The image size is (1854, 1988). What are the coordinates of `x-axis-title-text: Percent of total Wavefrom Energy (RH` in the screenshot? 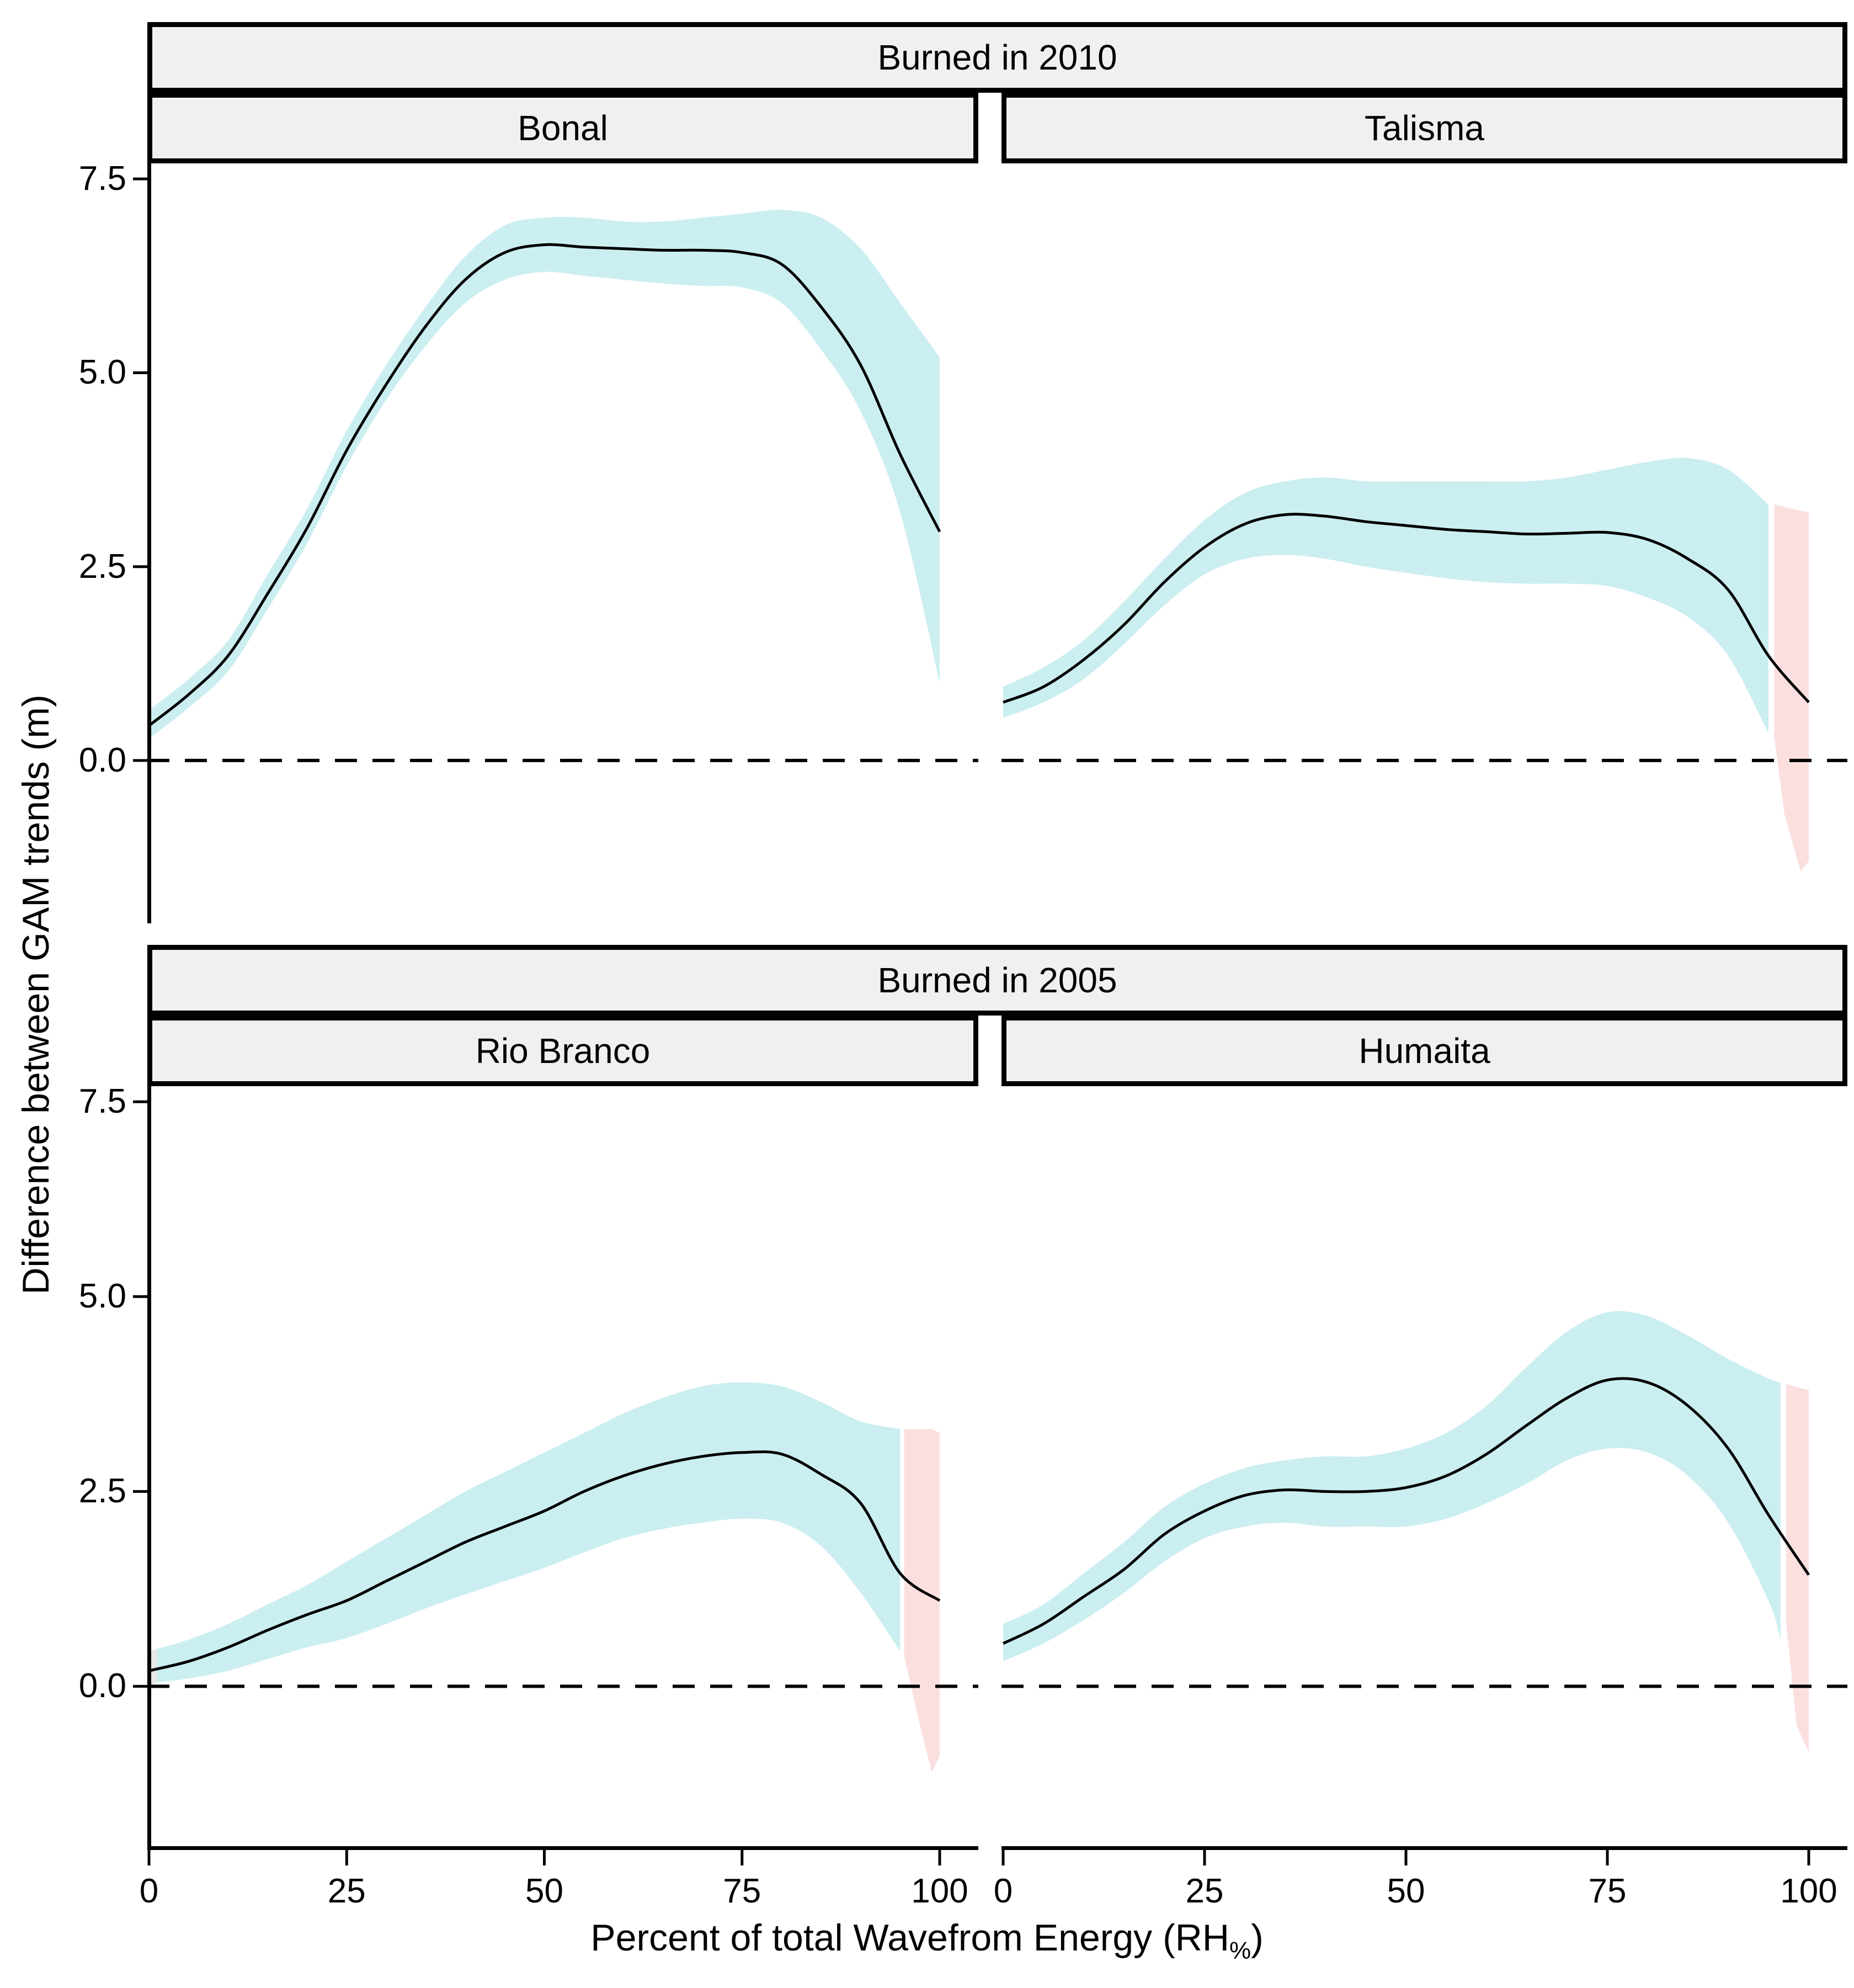 It's located at (910, 1938).